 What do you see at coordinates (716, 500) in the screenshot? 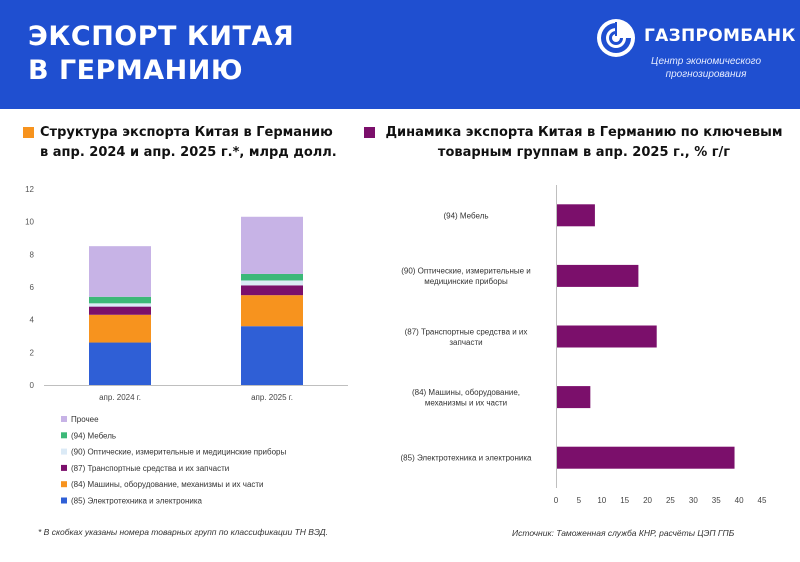
I see `x-tick-label: 35` at bounding box center [716, 500].